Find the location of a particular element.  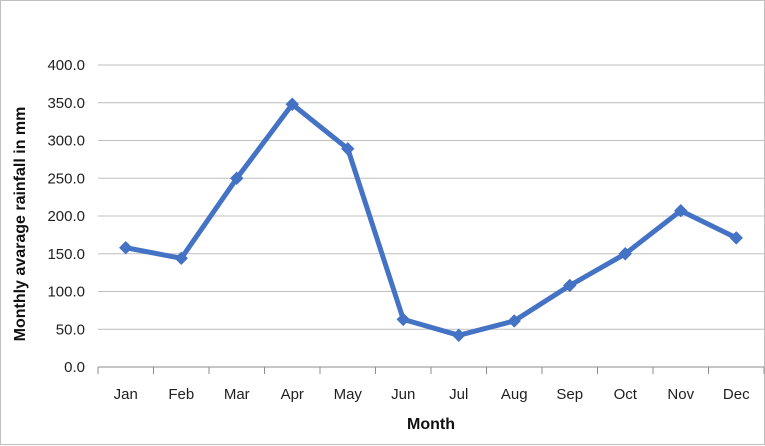

x-tick-label: Mar is located at coordinates (237, 394).